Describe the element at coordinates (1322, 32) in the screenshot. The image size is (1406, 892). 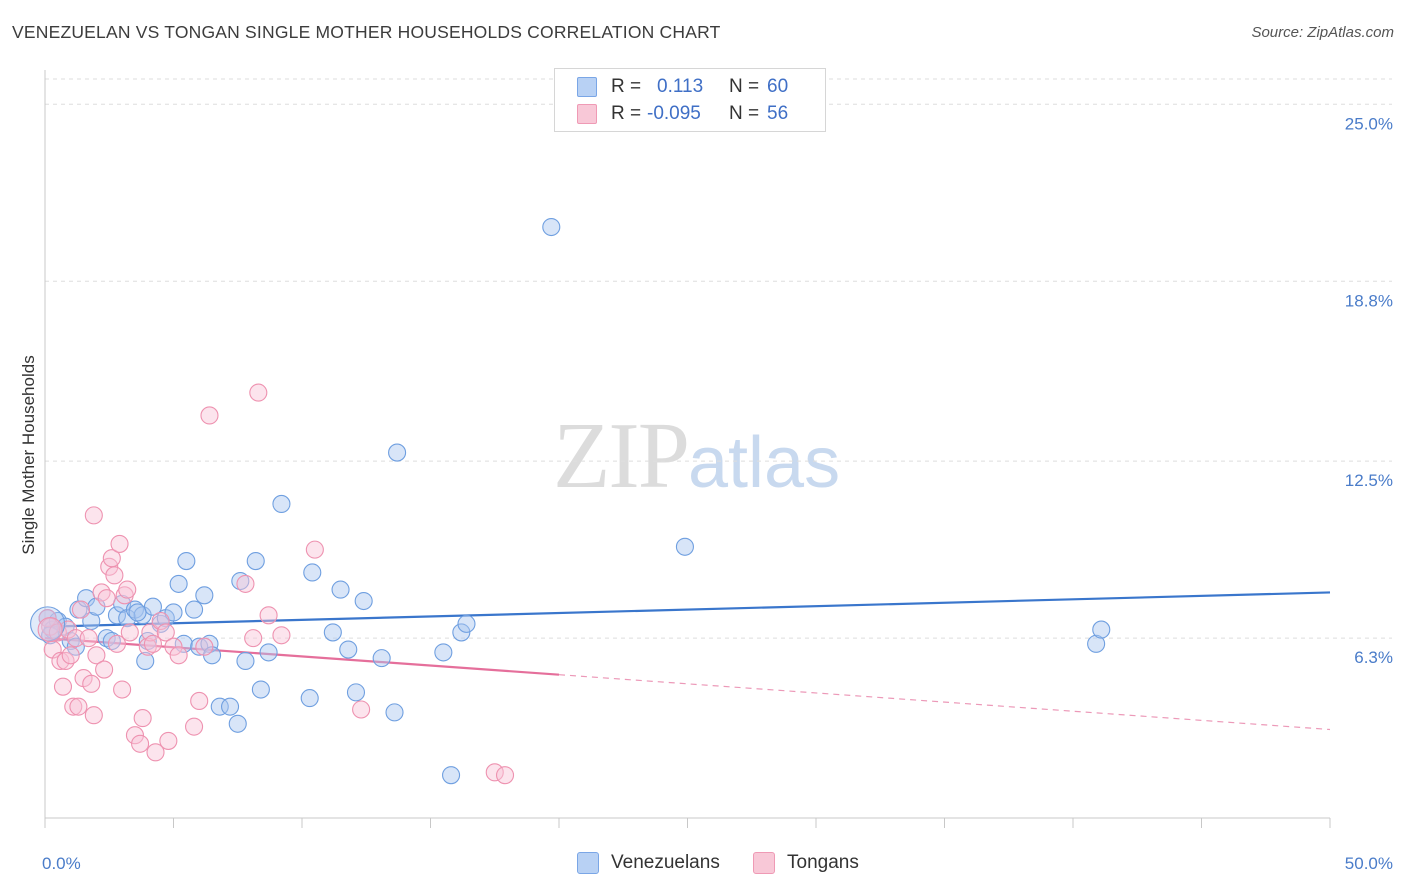
I see `source-credit: Source: ZipAtlas.com` at that location.